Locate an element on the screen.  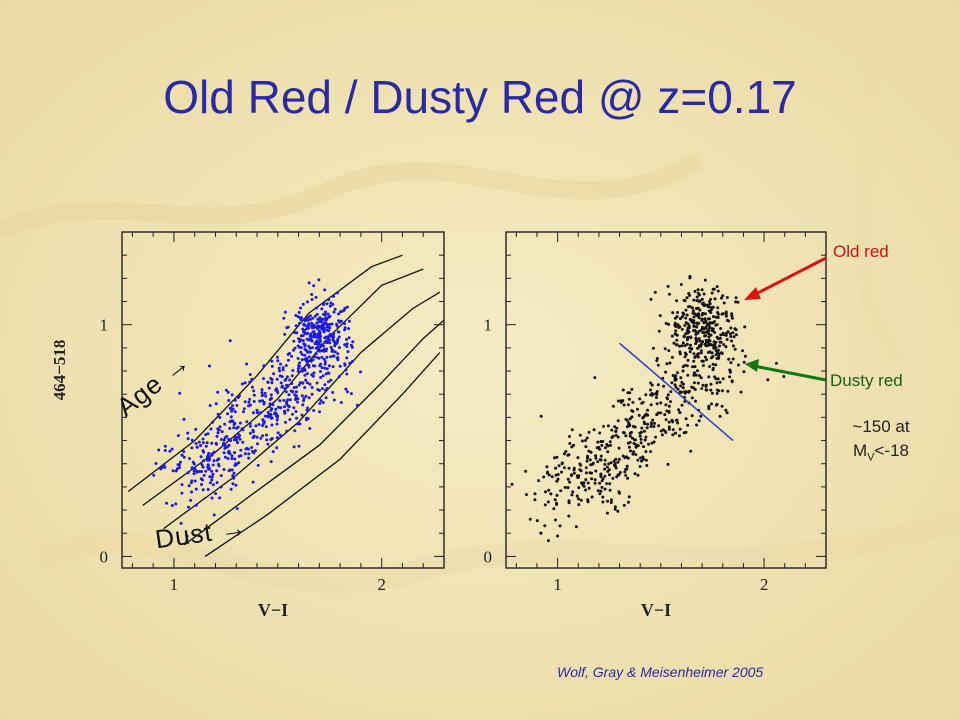
count-line-2: MV<-18 is located at coordinates (881, 454).